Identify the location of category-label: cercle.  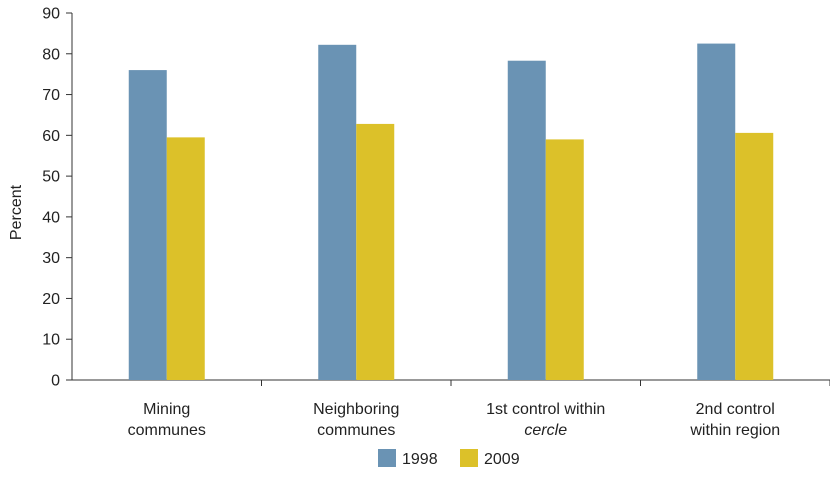
(545, 430).